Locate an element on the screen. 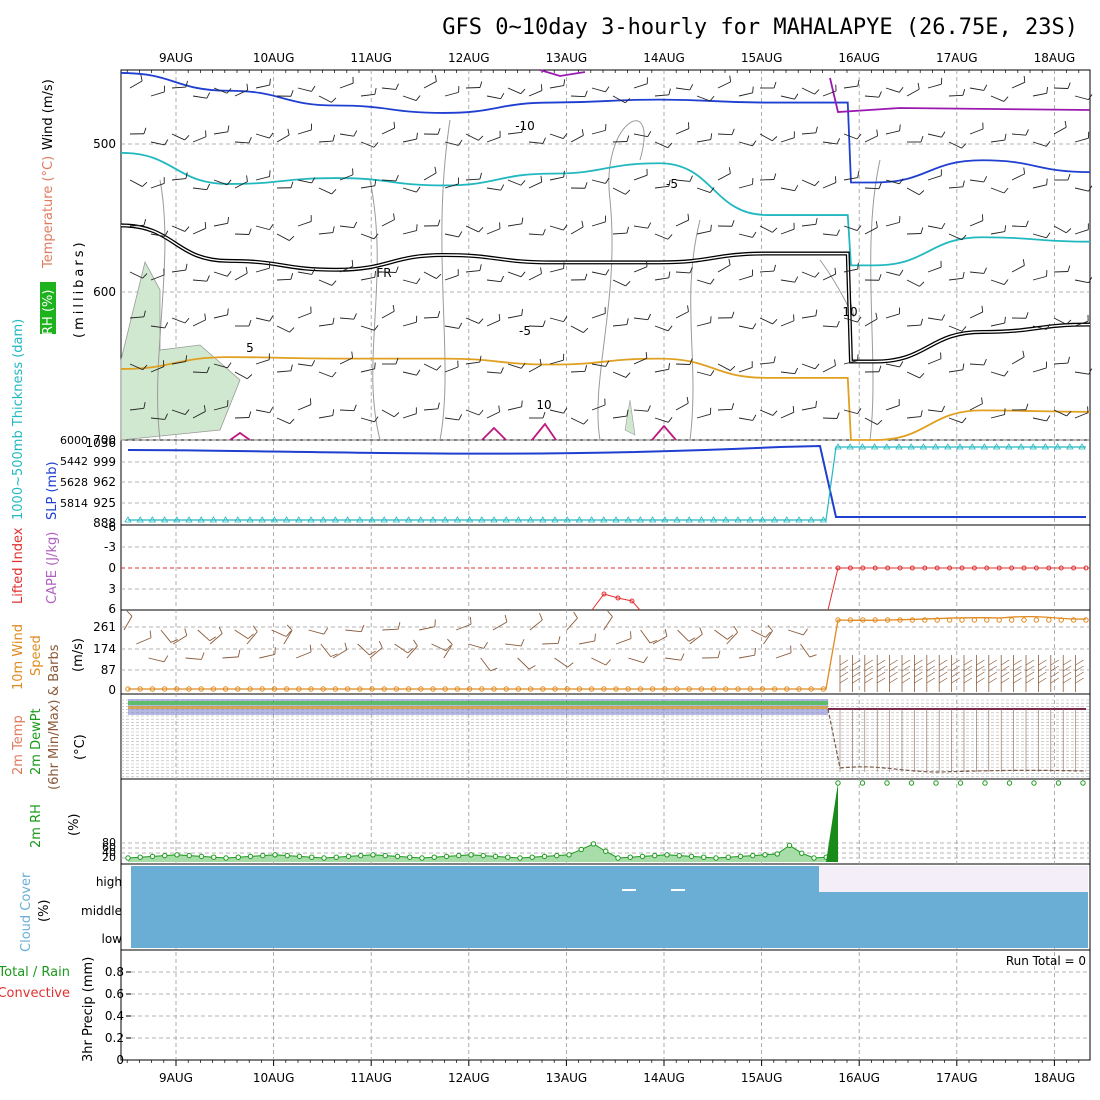 This screenshot has height=1100, width=1100. rh2m-spike is located at coordinates (832, 822).